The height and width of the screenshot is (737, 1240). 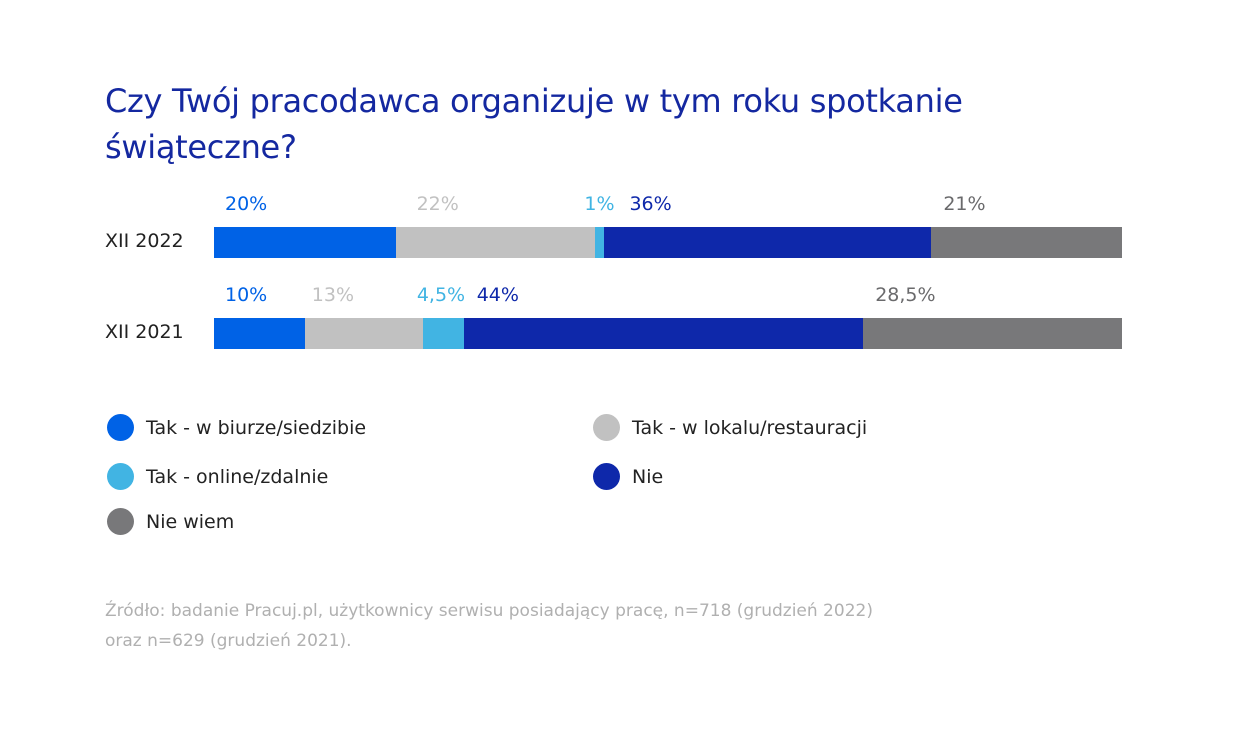 I want to click on value-label: 1%, so click(x=599, y=204).